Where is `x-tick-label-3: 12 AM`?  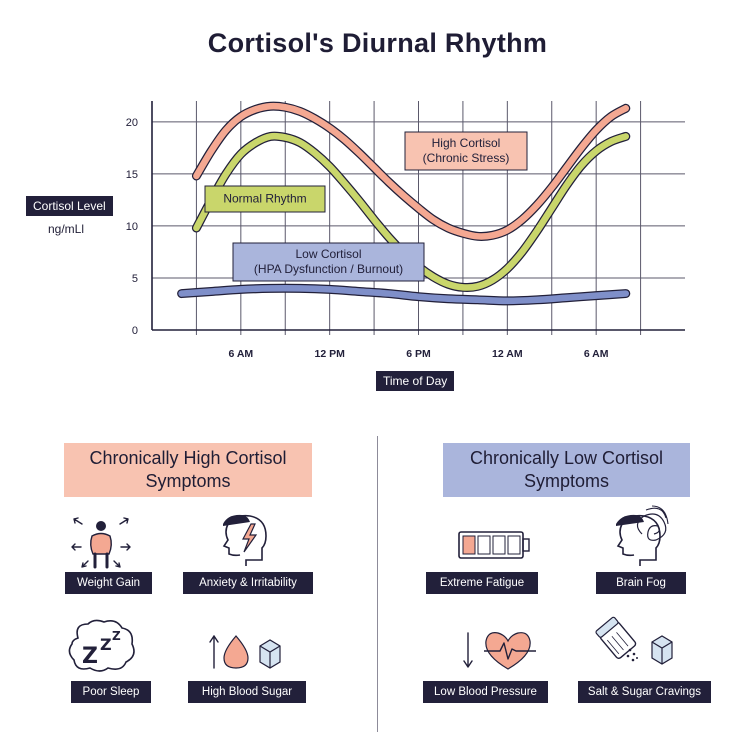 x-tick-label-3: 12 AM is located at coordinates (507, 354).